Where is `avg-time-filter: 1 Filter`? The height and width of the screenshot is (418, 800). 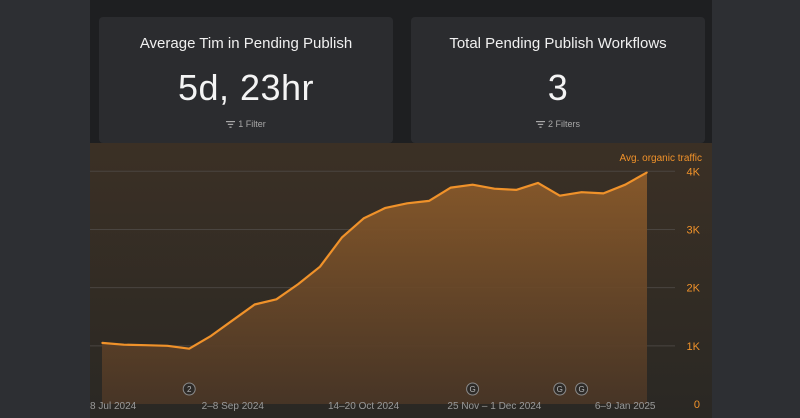 avg-time-filter: 1 Filter is located at coordinates (246, 124).